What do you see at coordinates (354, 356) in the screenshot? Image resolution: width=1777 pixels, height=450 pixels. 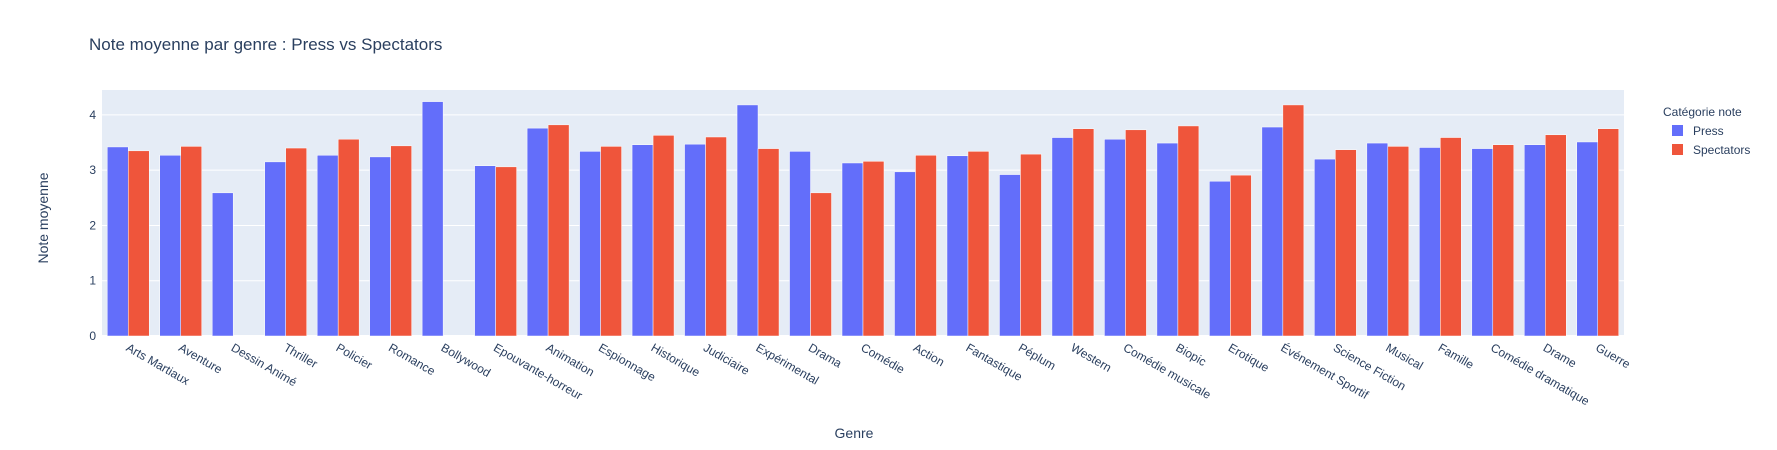 I see `x-tick-label: Policier` at bounding box center [354, 356].